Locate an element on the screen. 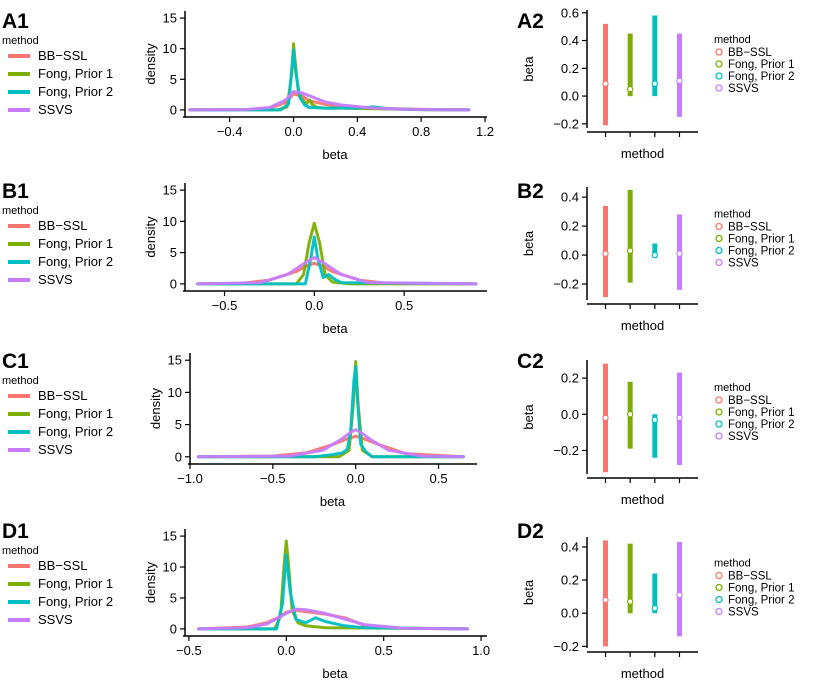  panel-label: A1 is located at coordinates (15, 21).